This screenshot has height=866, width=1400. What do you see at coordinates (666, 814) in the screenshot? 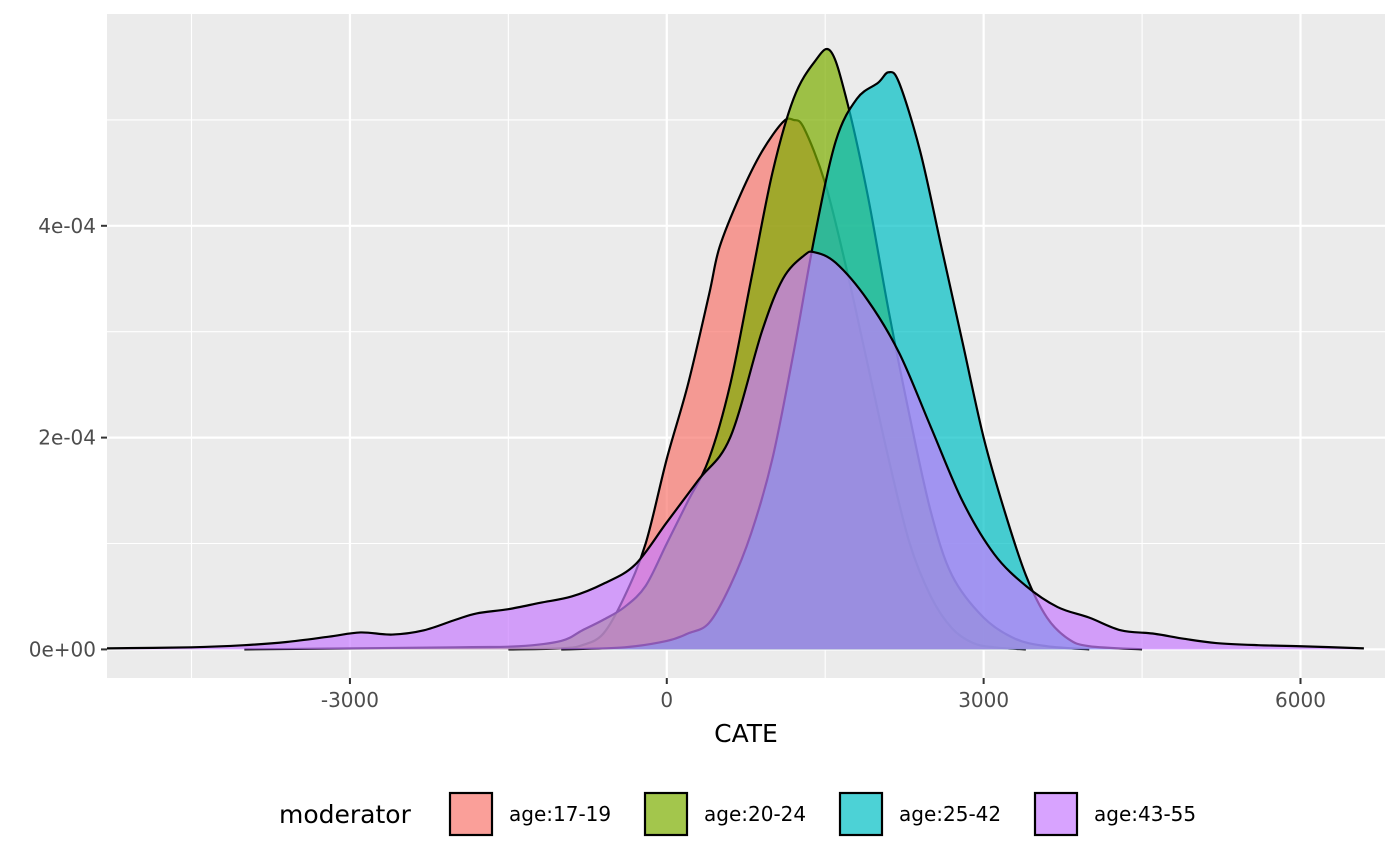
I see `legend-key-age:20-24` at bounding box center [666, 814].